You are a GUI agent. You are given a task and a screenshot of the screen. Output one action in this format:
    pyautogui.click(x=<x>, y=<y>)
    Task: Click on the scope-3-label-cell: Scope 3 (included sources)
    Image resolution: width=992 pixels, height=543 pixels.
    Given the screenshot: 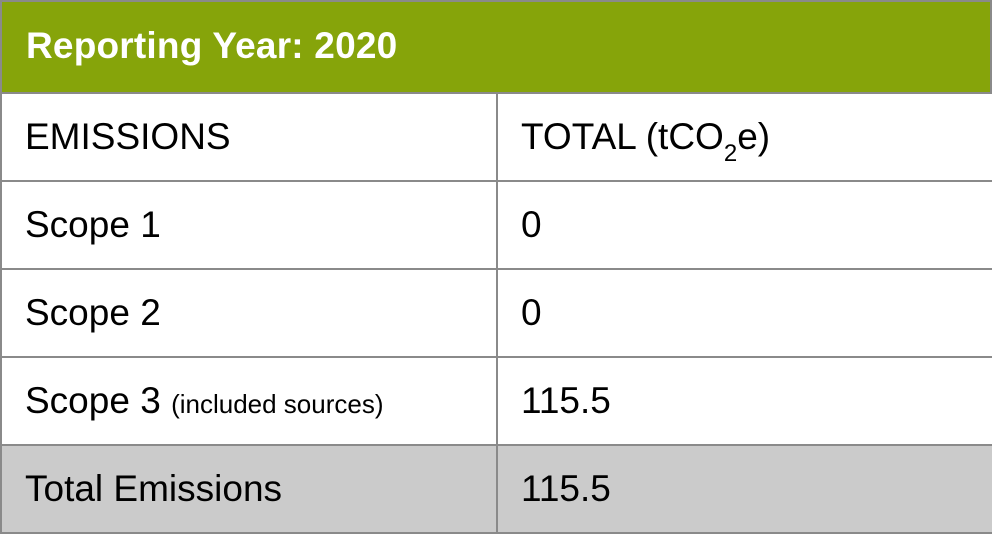 What is the action you would take?
    pyautogui.click(x=249, y=401)
    